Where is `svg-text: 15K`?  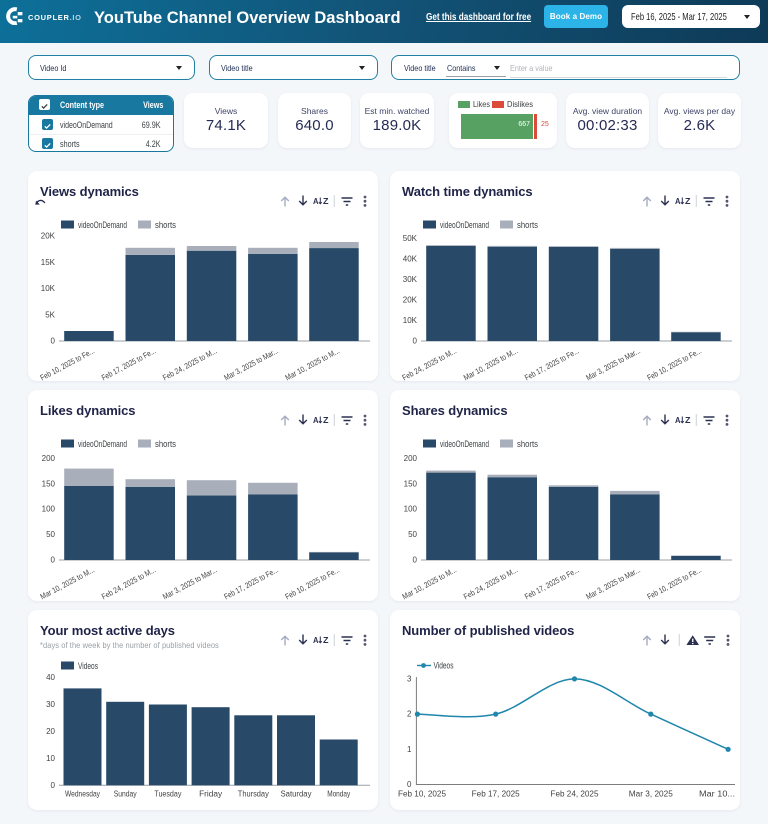 svg-text: 15K is located at coordinates (48, 262).